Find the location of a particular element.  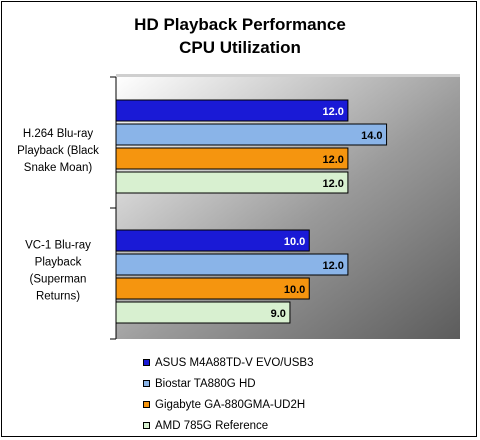

category-label: Returns) is located at coordinates (58, 297).